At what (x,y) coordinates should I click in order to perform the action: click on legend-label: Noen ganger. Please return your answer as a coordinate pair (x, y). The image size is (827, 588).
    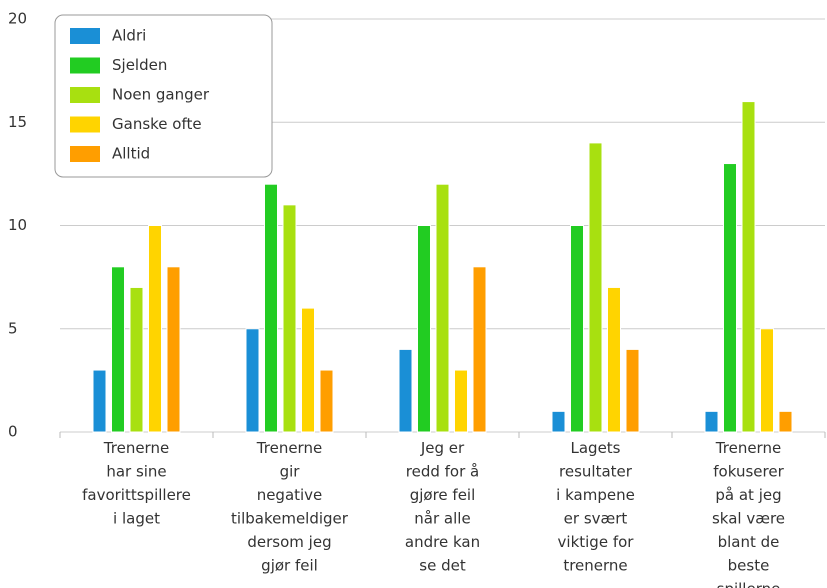
    Looking at the image, I should click on (161, 95).